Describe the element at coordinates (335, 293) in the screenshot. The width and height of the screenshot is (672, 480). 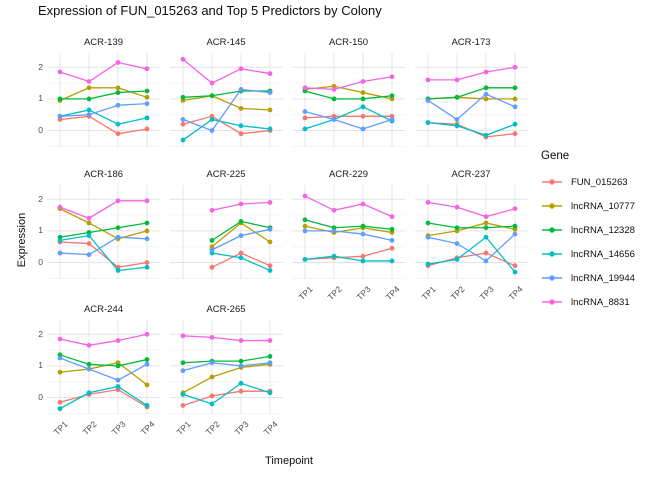
I see `x-tick-label: TP2` at that location.